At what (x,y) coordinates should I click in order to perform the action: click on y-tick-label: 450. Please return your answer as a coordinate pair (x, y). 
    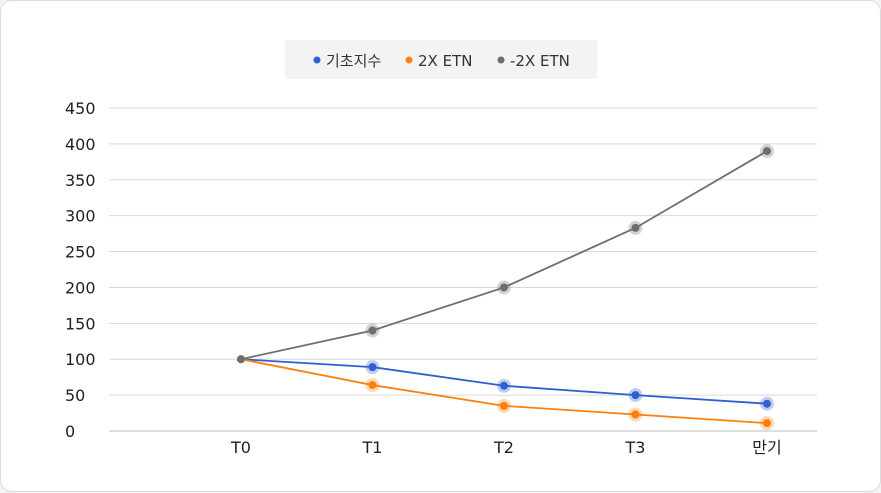
    Looking at the image, I should click on (80, 108).